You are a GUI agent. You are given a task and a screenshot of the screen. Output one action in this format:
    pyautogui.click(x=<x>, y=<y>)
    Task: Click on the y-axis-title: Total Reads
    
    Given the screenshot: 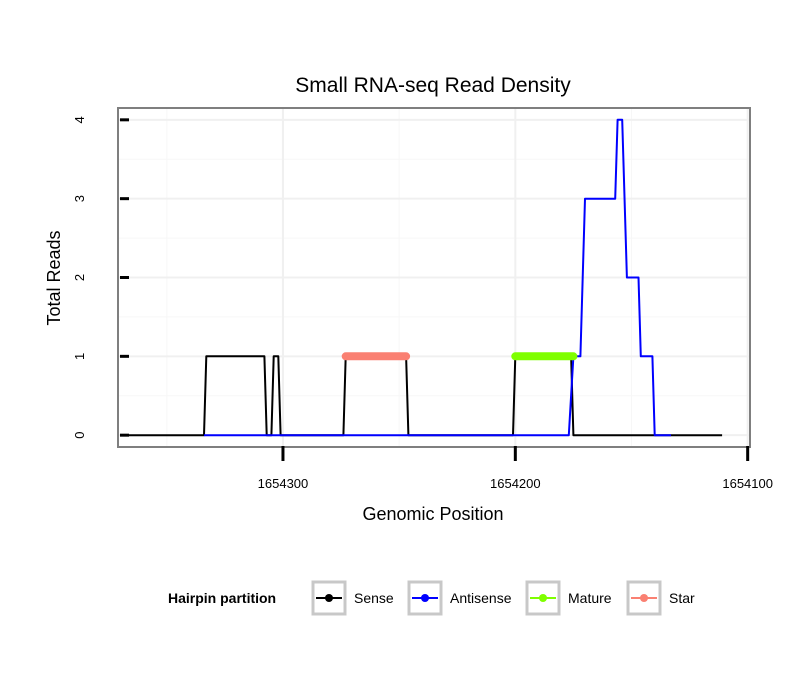 What is the action you would take?
    pyautogui.click(x=54, y=277)
    